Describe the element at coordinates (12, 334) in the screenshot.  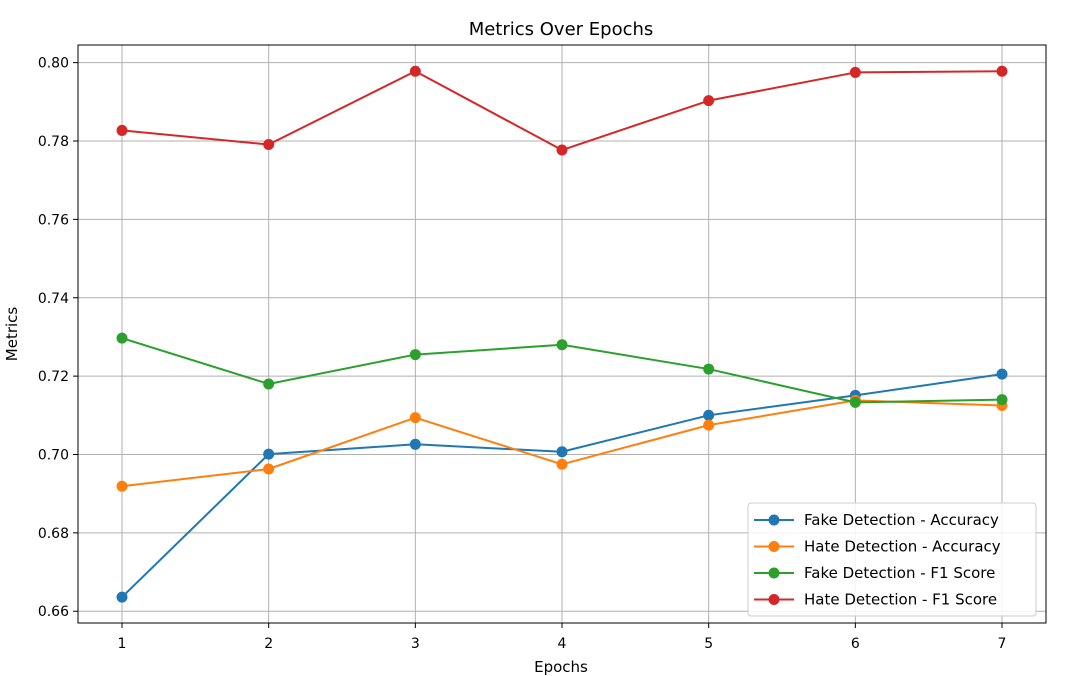
I see `y-axis-title: Metrics` at that location.